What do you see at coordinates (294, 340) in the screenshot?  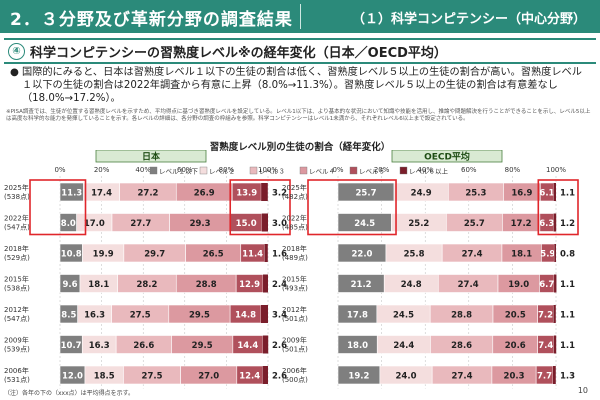 I see `row-year-label: 2009年` at bounding box center [294, 340].